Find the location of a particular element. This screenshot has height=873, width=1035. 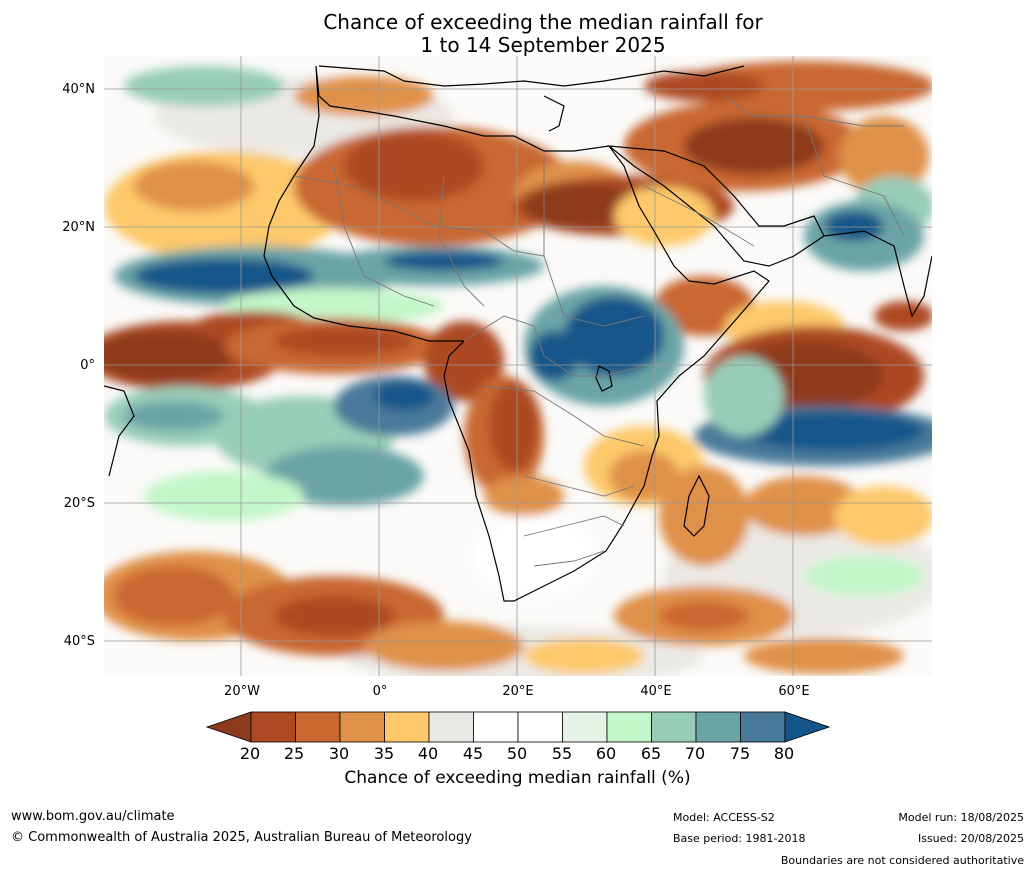

colorbar-tick-label: 50 is located at coordinates (517, 753).